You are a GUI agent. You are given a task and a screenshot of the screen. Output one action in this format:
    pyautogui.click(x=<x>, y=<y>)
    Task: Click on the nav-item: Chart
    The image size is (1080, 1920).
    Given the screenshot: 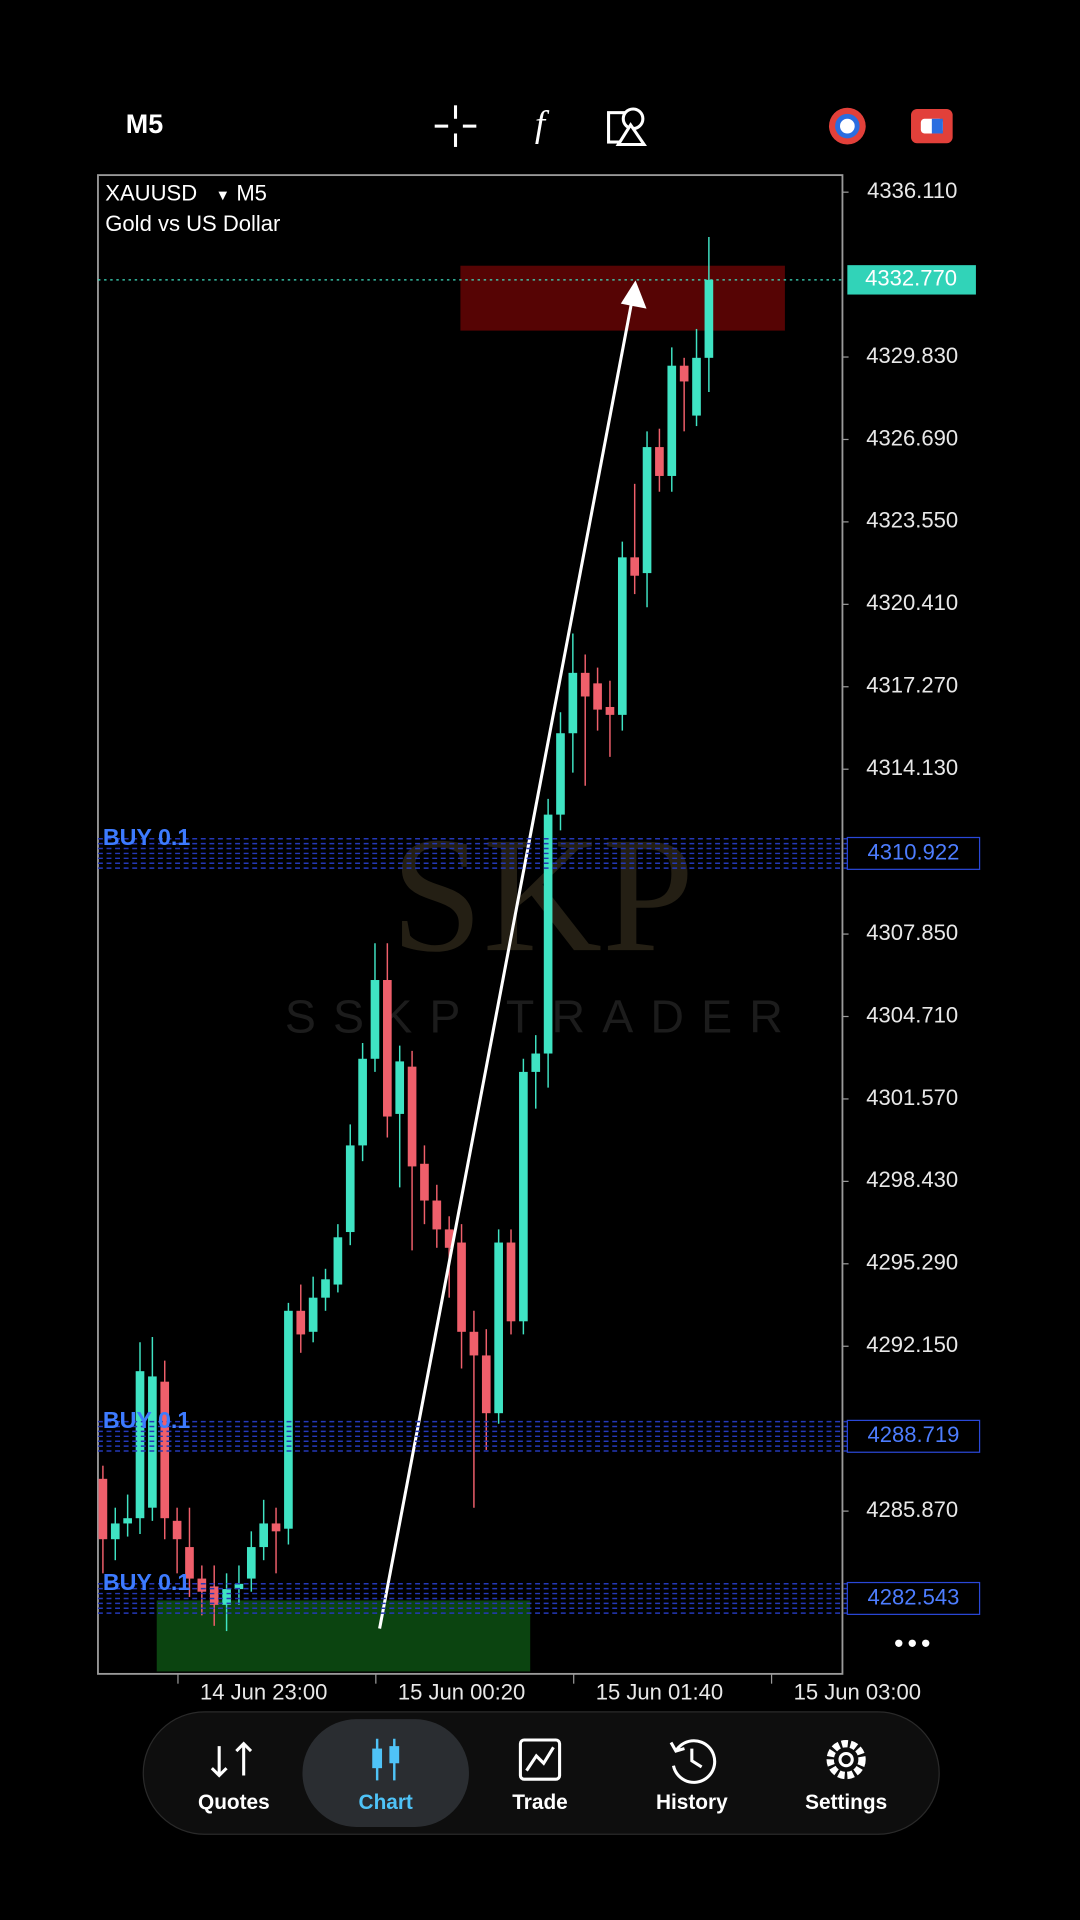 What is the action you would take?
    pyautogui.click(x=385, y=1773)
    